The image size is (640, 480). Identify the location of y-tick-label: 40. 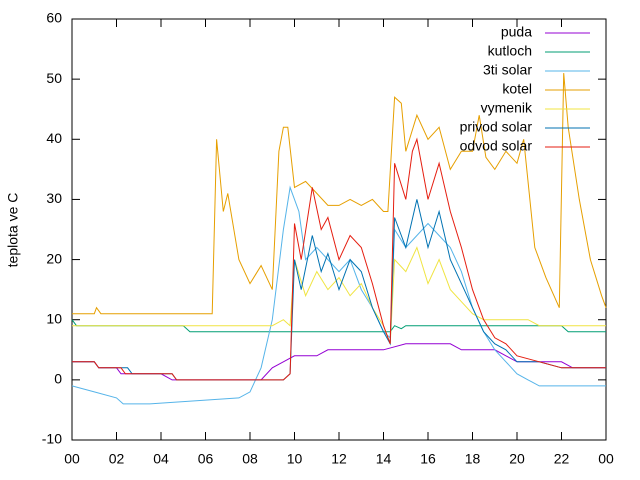
(54, 138).